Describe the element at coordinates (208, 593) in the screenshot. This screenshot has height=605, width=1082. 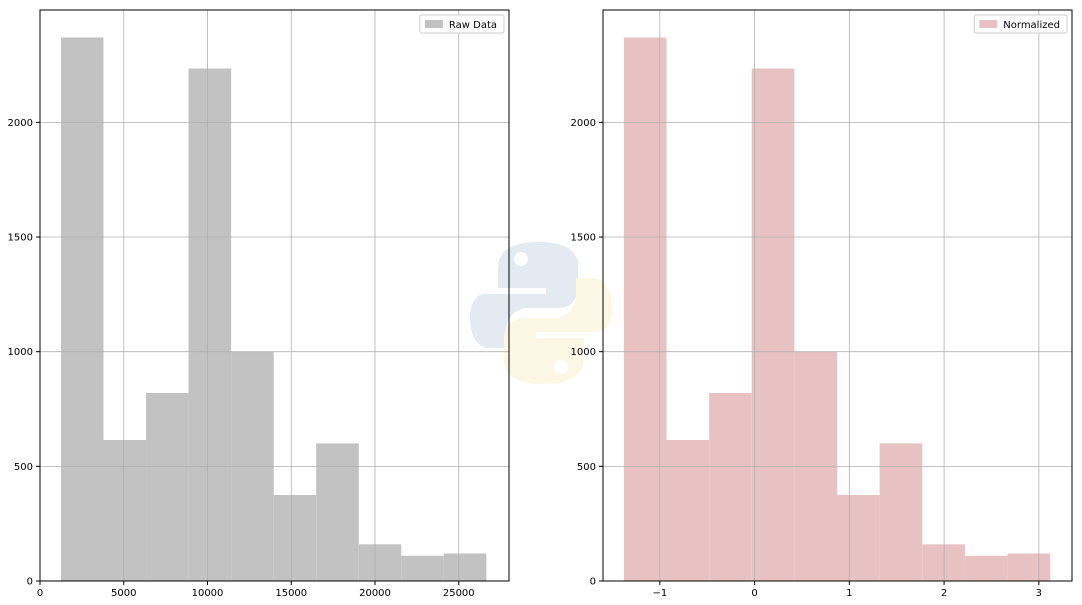
I see `x-tick-label: 10000` at that location.